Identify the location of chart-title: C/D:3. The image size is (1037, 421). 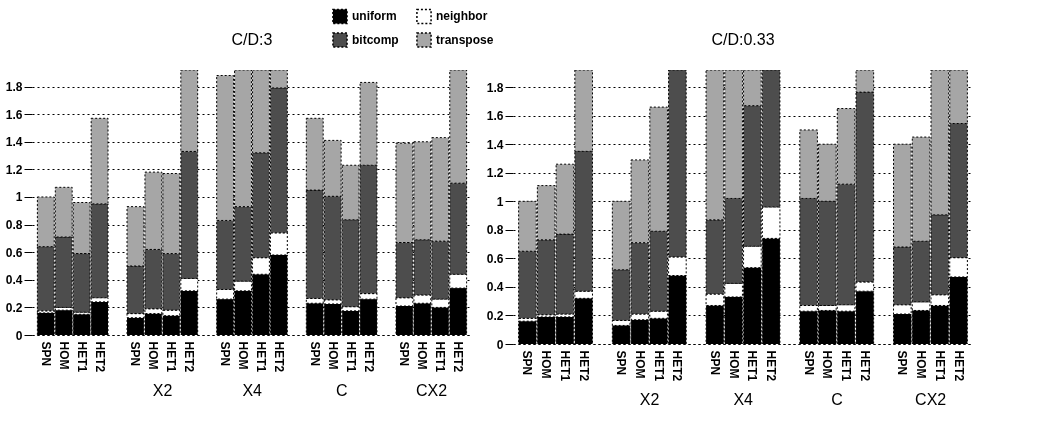
(252, 39).